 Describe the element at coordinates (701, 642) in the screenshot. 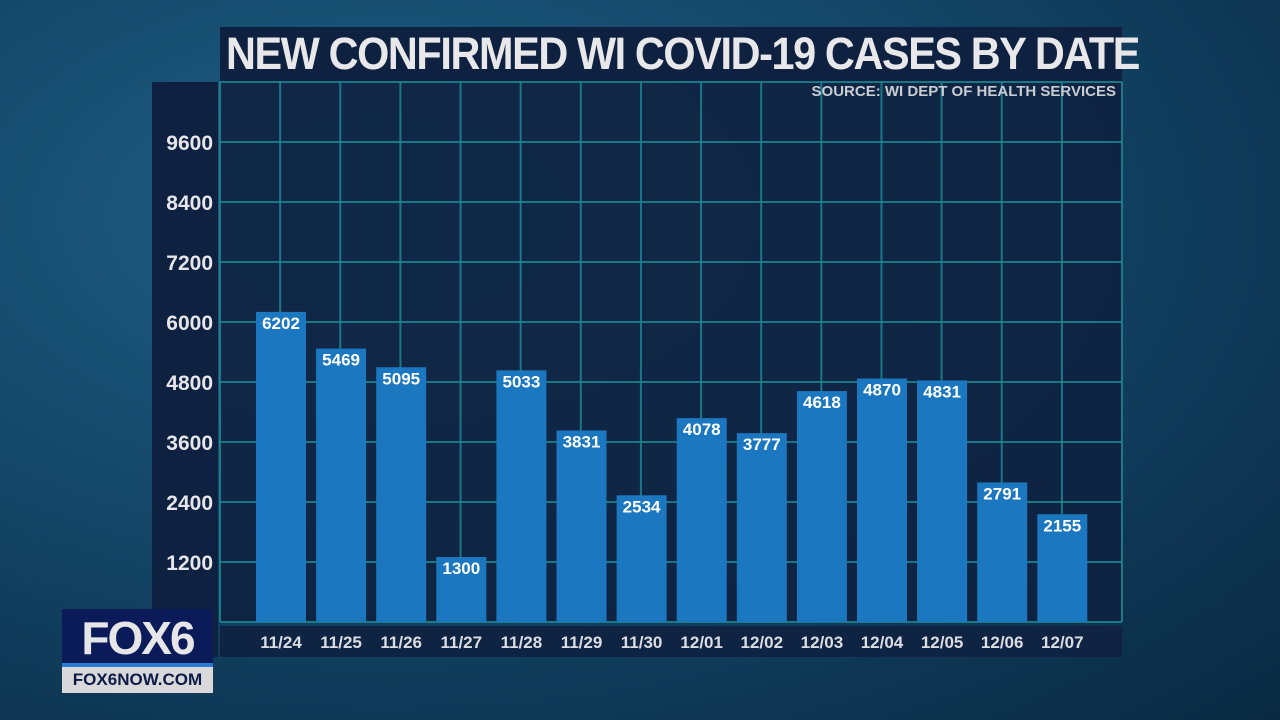

I see `x-tick-label: 12/01` at that location.